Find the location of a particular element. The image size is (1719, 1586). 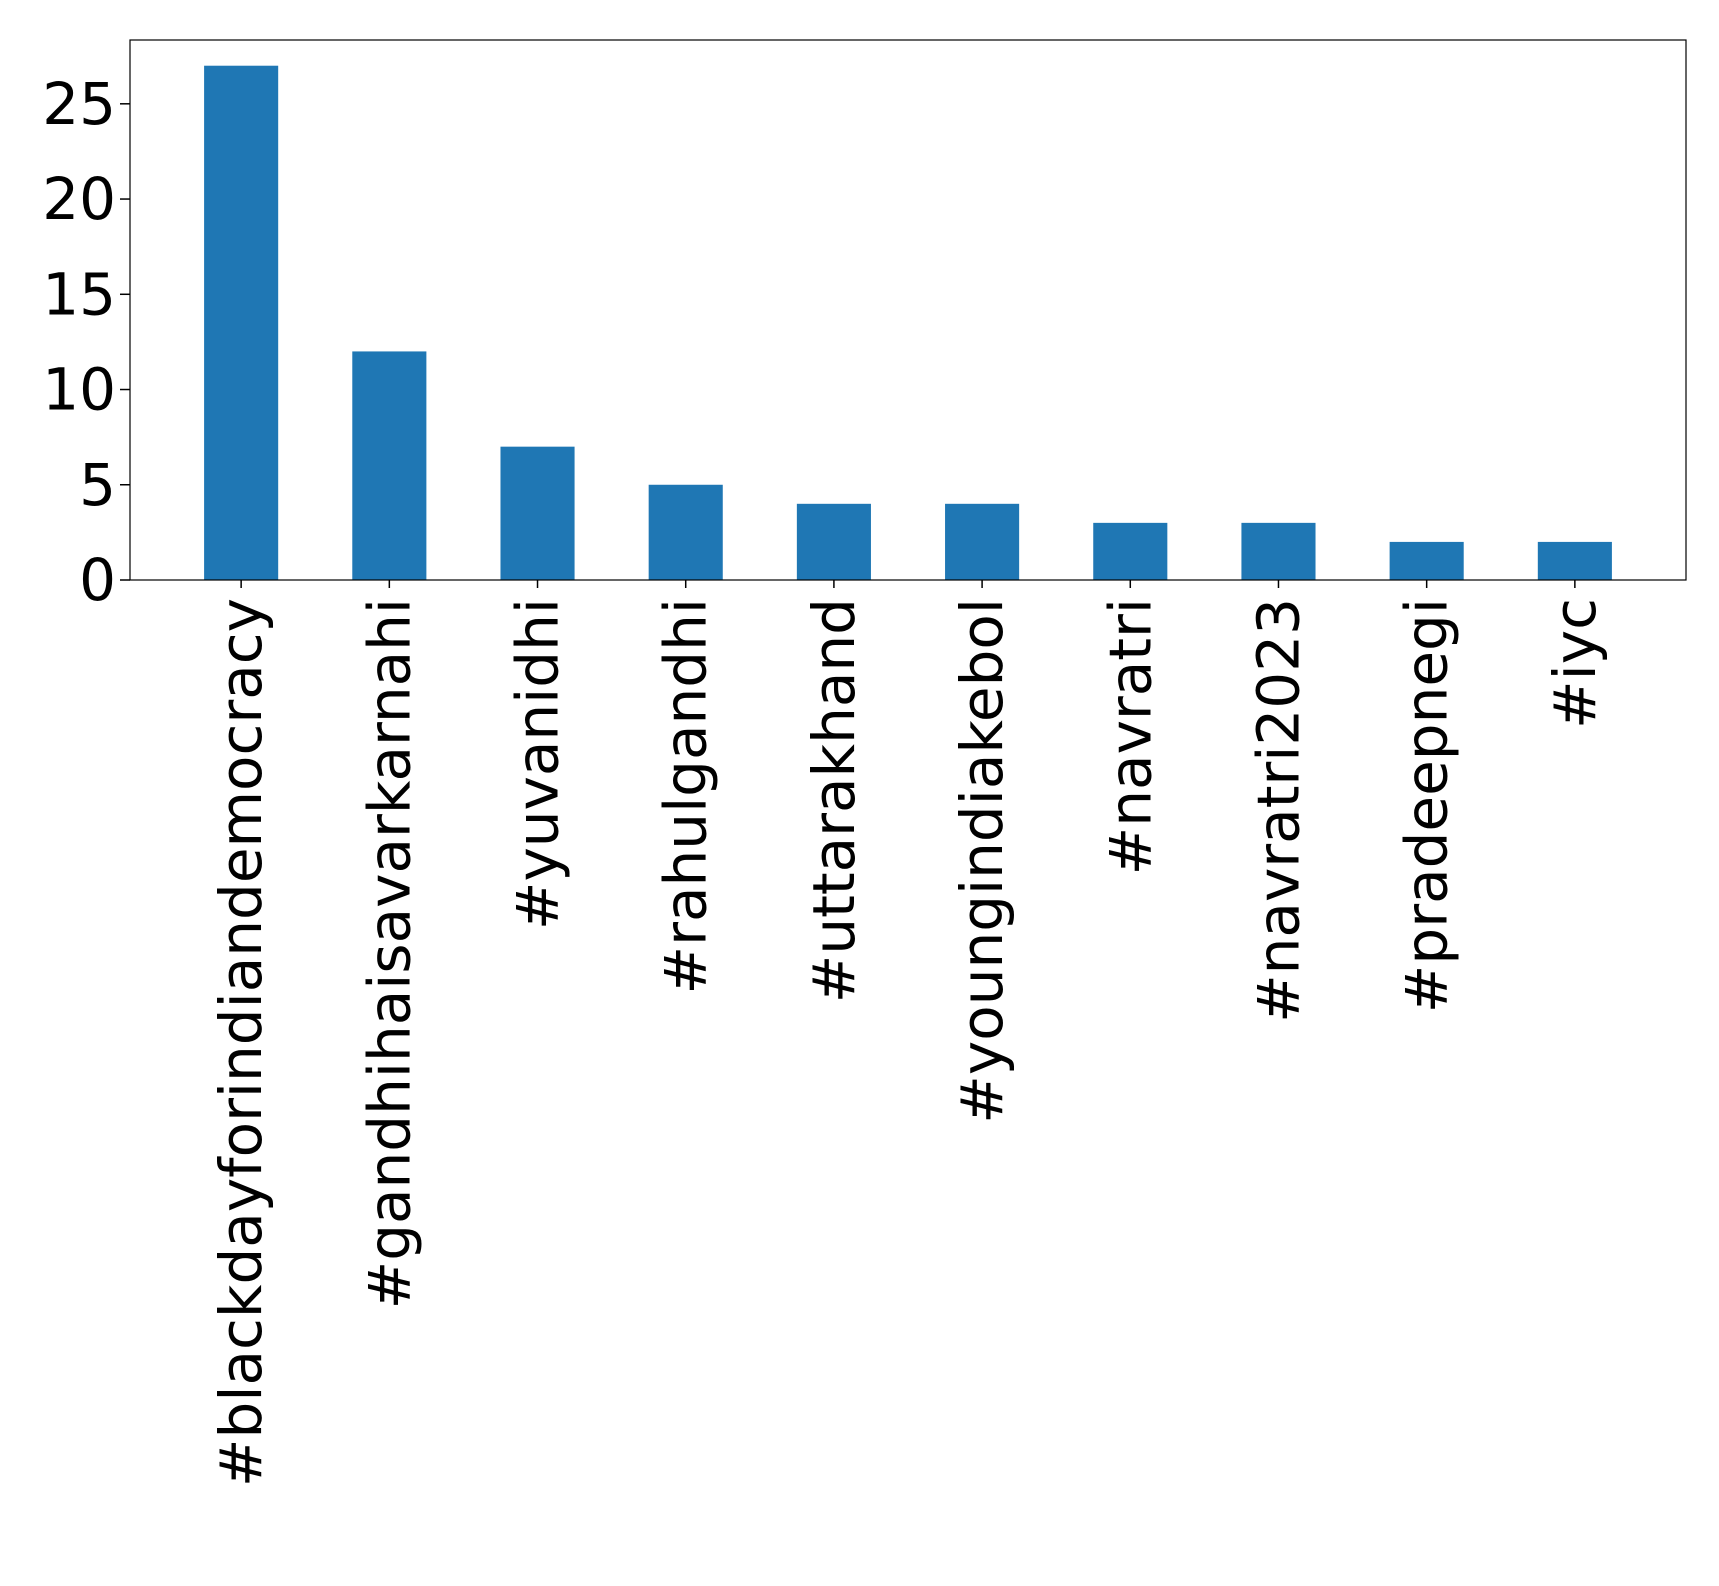

x-tick-label: #navratri2023 is located at coordinates (1278, 810).